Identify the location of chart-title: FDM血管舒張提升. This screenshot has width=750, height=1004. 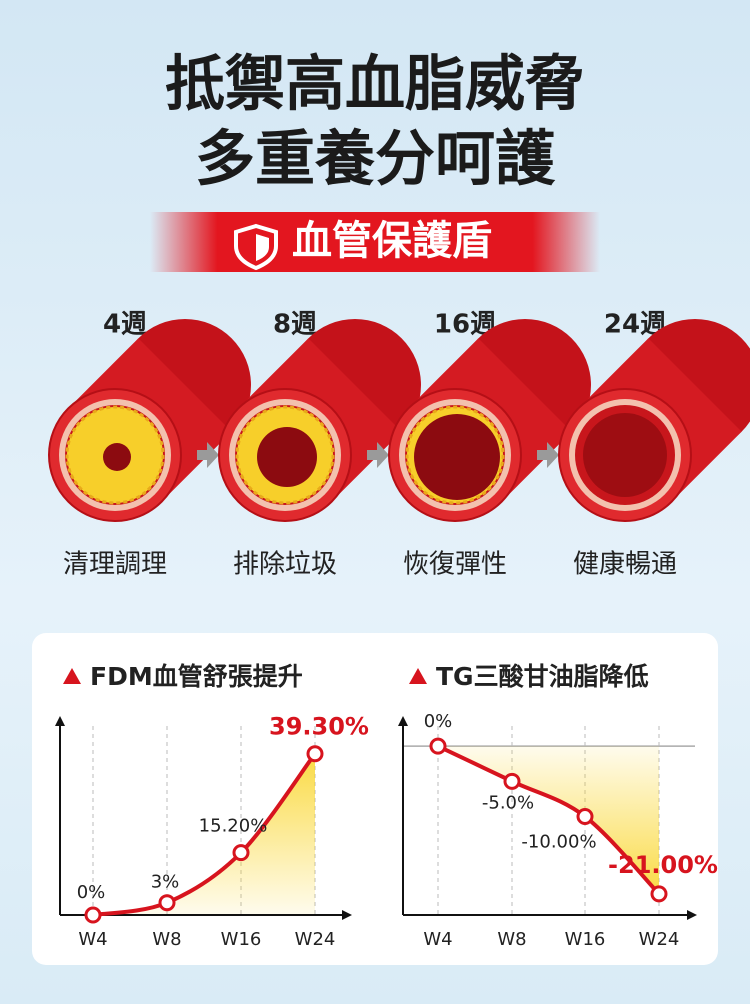
(196, 676).